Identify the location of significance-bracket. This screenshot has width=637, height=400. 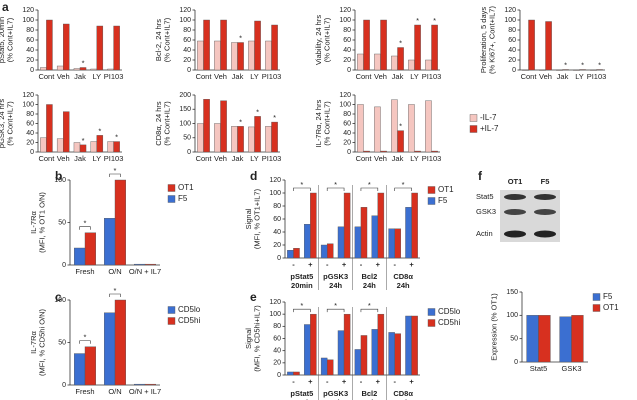
(369, 189).